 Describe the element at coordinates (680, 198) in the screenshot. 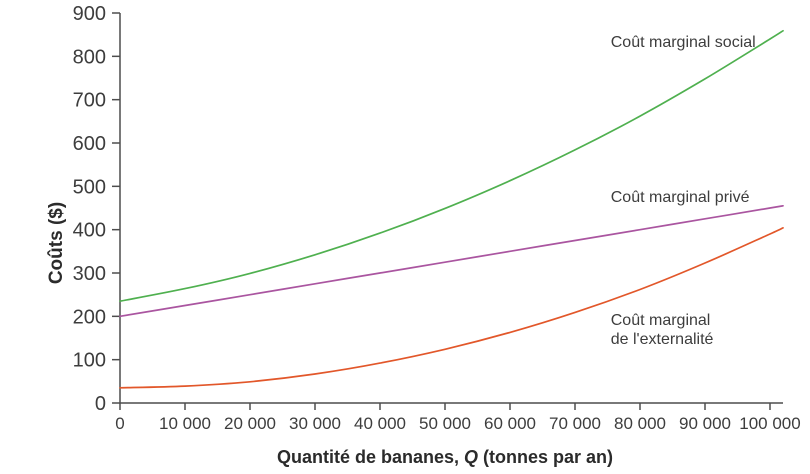

I see `label-cout-marginal-prive: Coût marginal privé` at that location.